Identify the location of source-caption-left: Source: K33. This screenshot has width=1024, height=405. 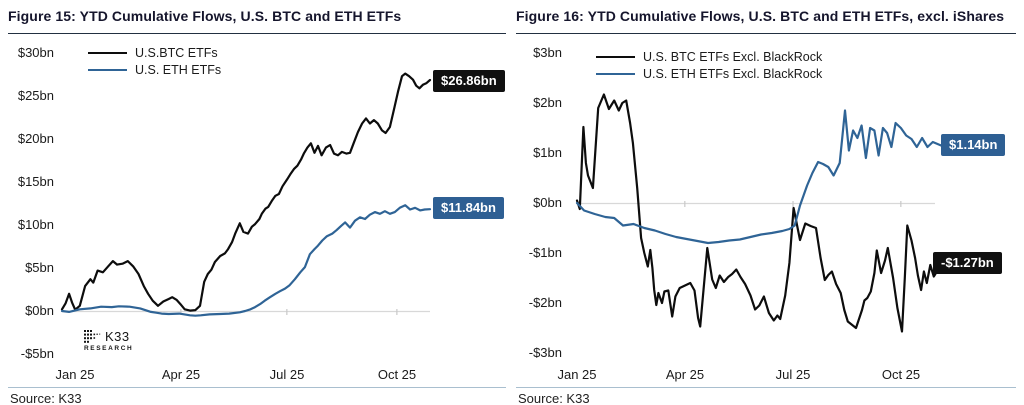
(46, 398).